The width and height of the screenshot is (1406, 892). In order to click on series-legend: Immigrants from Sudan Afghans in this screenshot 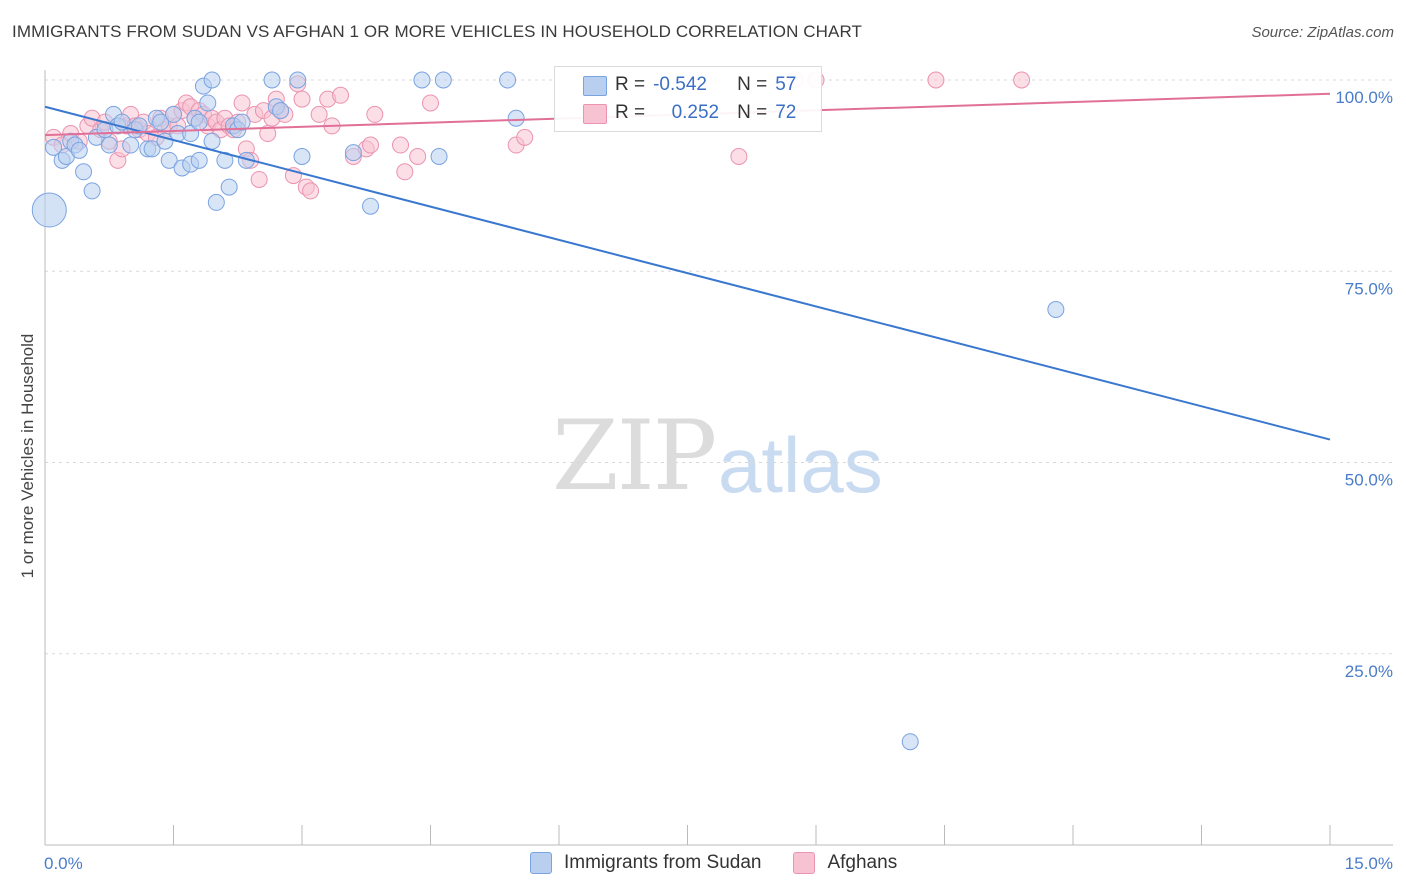, I will do `click(713, 863)`.